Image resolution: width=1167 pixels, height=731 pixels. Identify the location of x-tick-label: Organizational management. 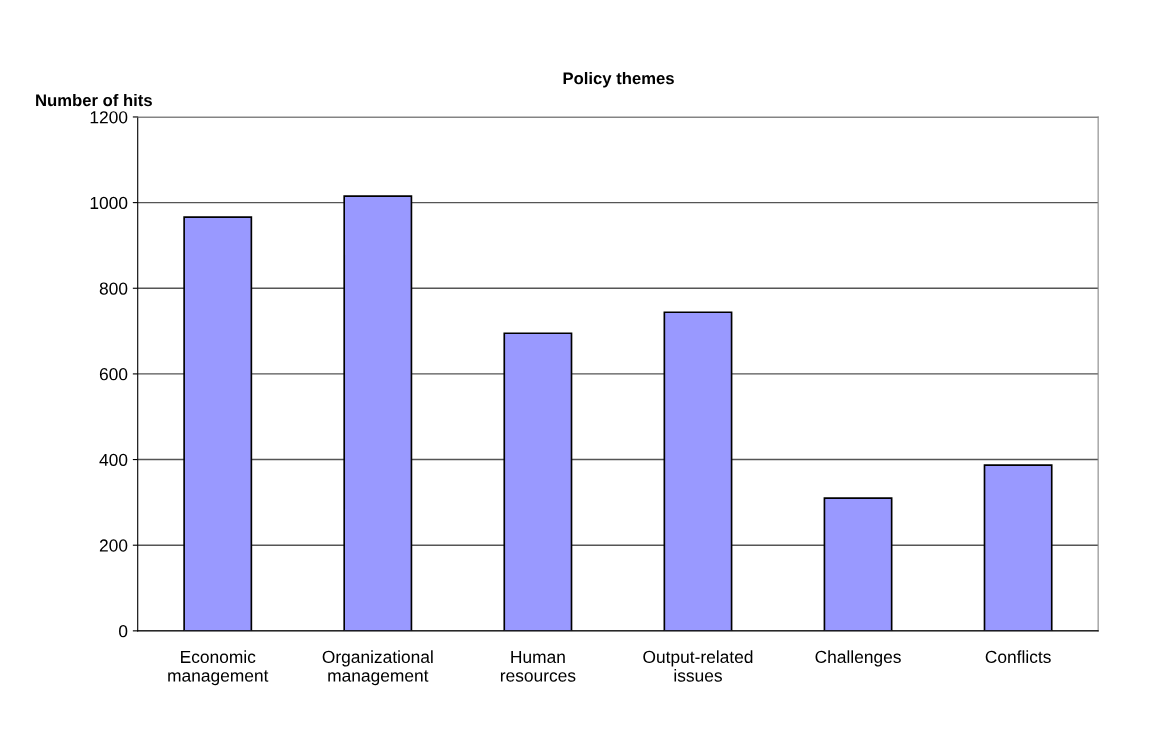
(377, 668).